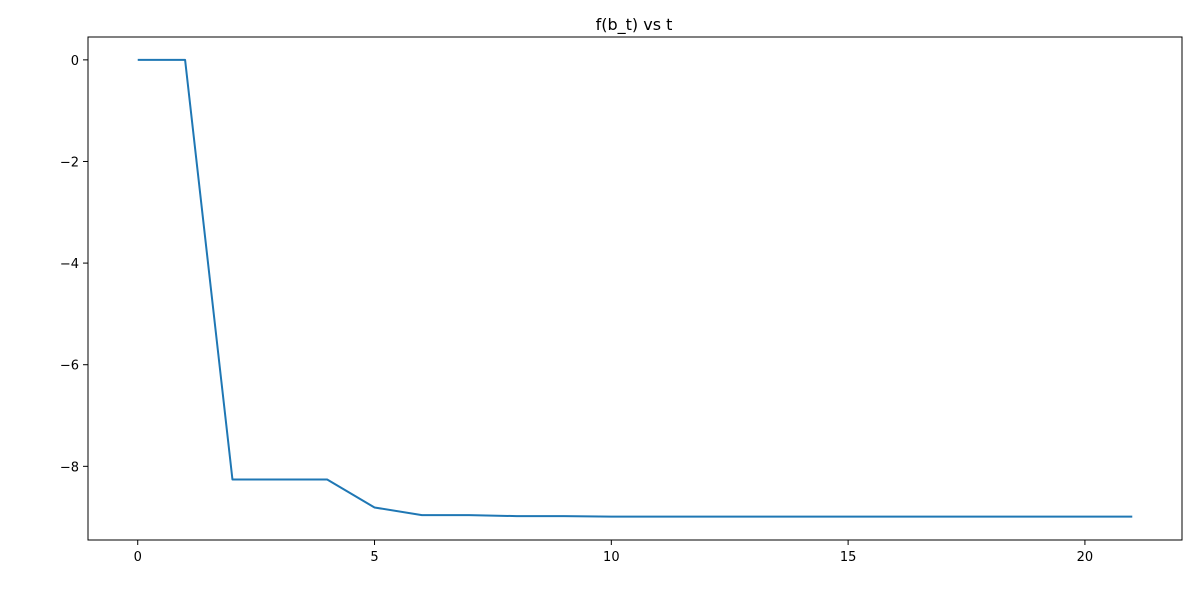  What do you see at coordinates (75, 61) in the screenshot?
I see `y-tick-label: 0` at bounding box center [75, 61].